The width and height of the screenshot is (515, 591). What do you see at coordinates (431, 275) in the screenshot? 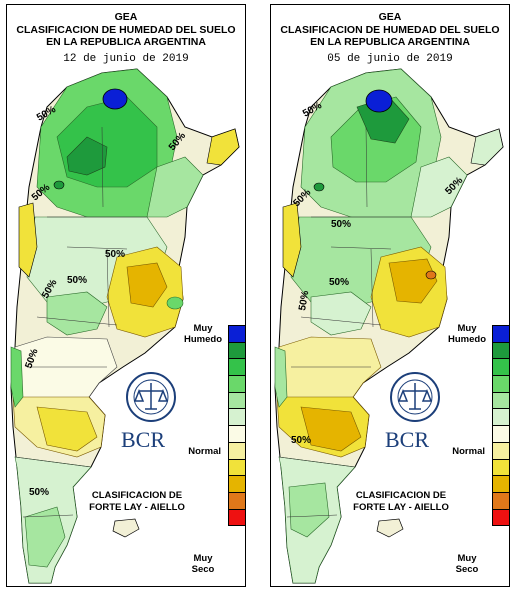
I see `very-dry-spot` at bounding box center [431, 275].